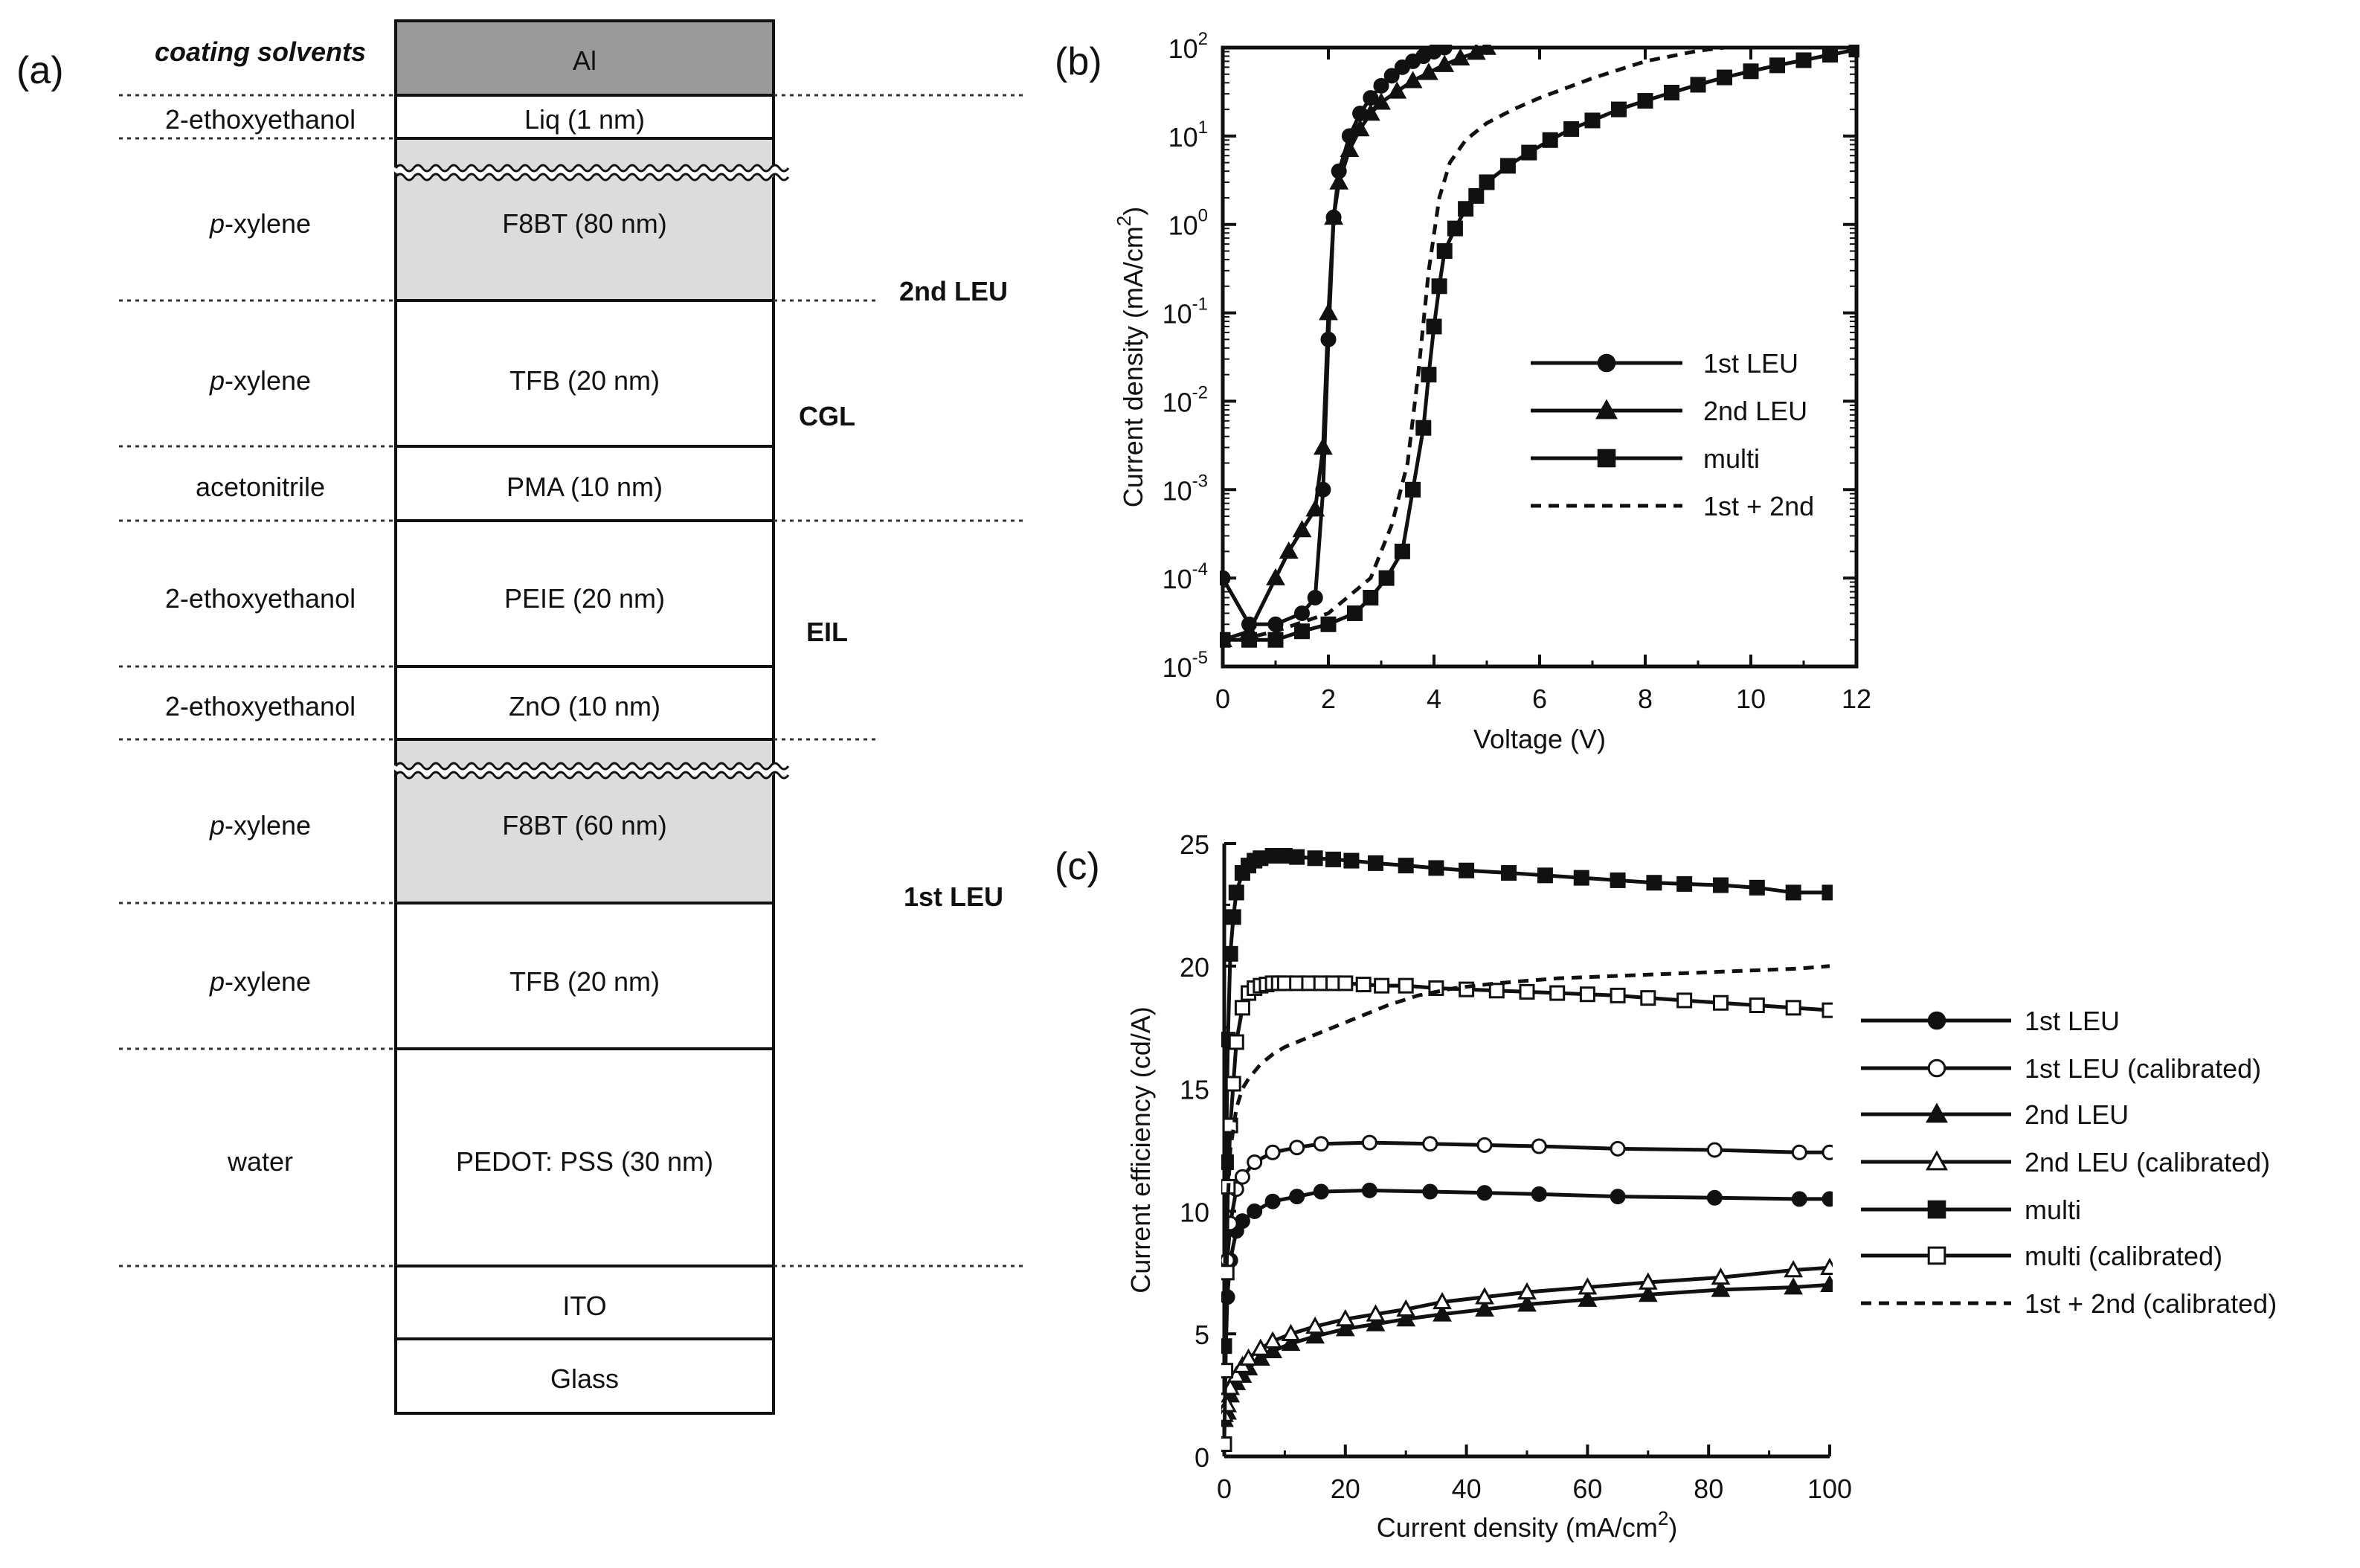 The width and height of the screenshot is (2360, 1568). I want to click on legend-label: 1st LEU (calibrated), so click(2143, 1068).